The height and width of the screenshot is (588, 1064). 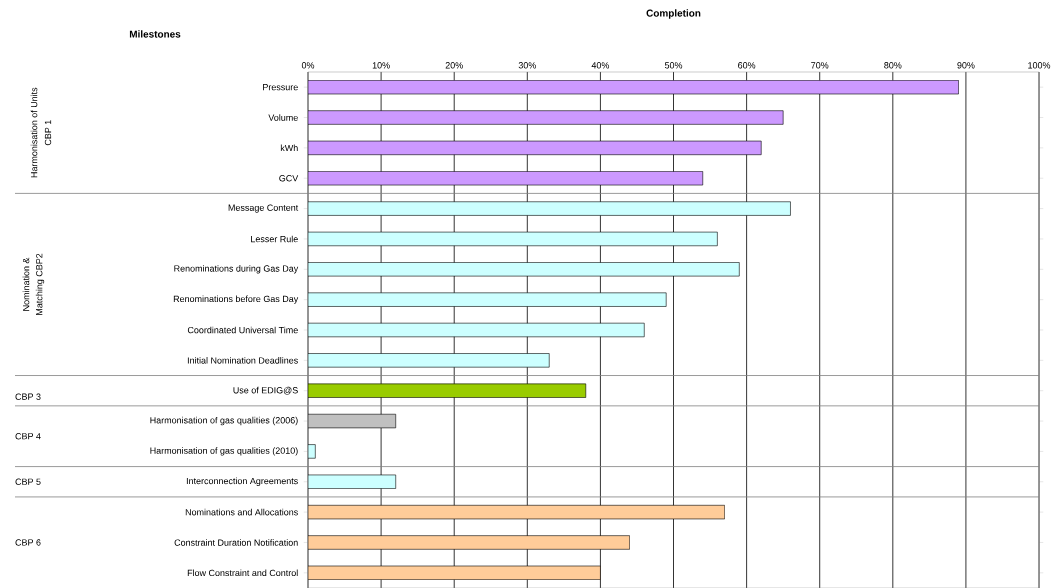 What do you see at coordinates (673, 14) in the screenshot?
I see `x-axis-title: Completion` at bounding box center [673, 14].